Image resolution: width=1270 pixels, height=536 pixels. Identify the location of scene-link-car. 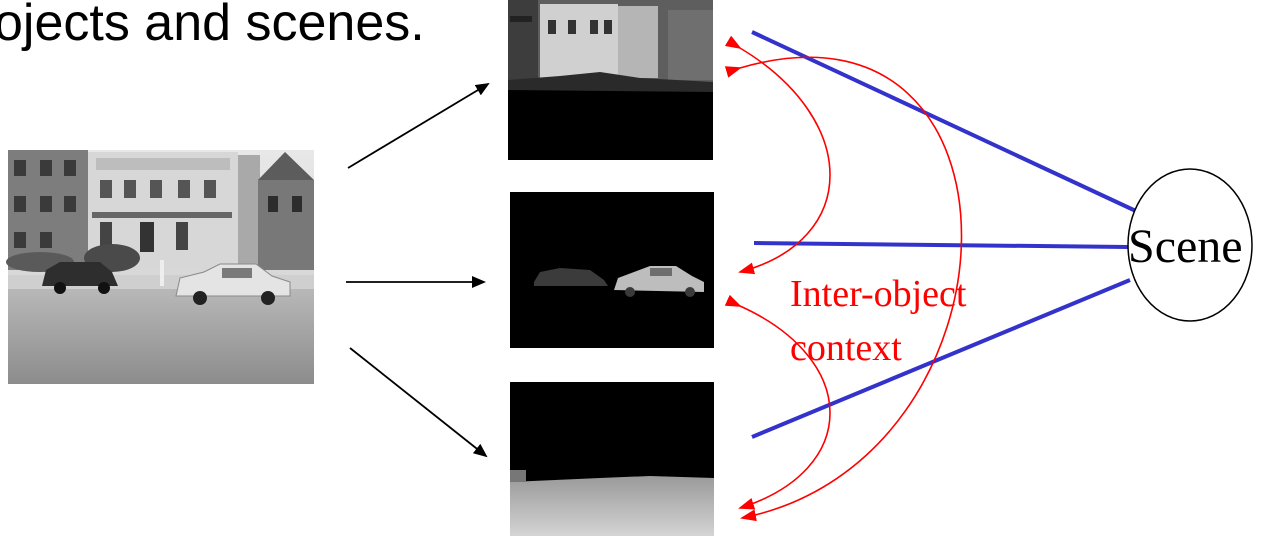
(941, 245).